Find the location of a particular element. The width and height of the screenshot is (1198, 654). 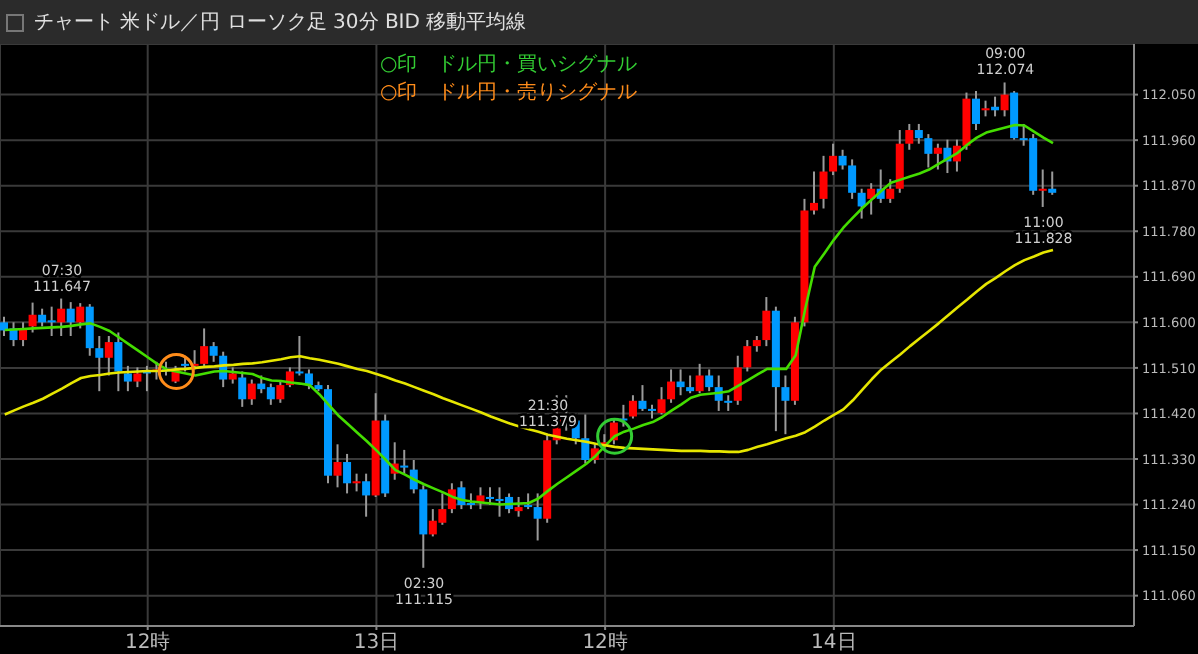

annotation: ○印 ドル円・買いシグナル is located at coordinates (509, 64).